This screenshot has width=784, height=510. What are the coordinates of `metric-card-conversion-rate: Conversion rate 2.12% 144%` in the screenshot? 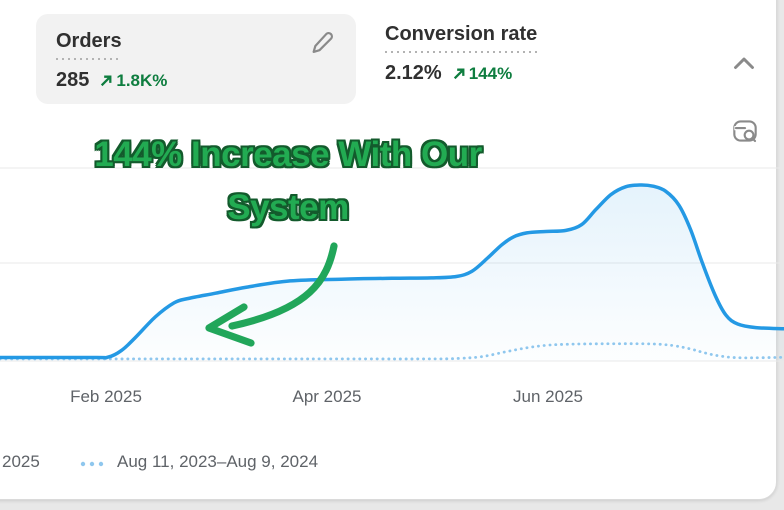 It's located at (530, 53).